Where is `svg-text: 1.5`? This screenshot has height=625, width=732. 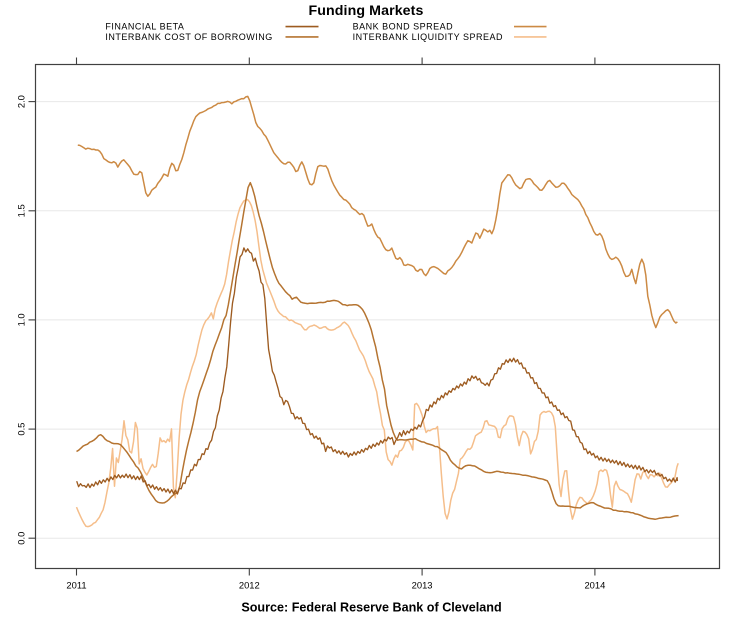 svg-text: 1.5 is located at coordinates (20, 210).